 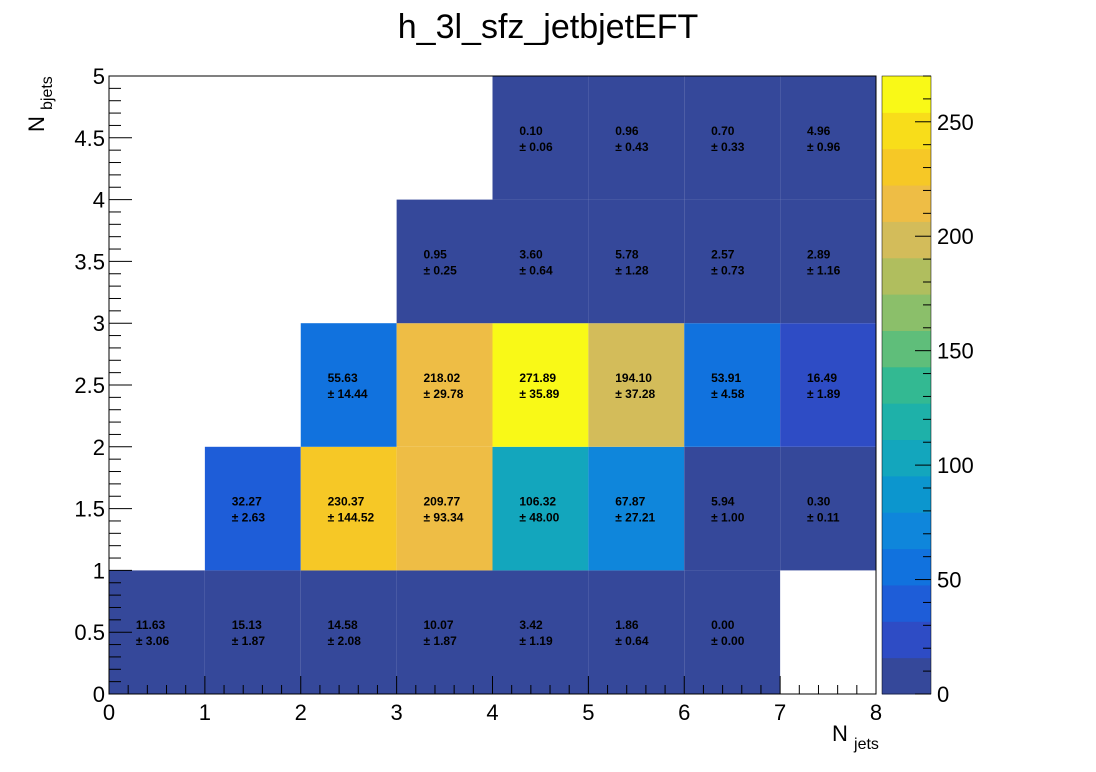 What do you see at coordinates (840, 733) in the screenshot?
I see `x-axis-title-main: N` at bounding box center [840, 733].